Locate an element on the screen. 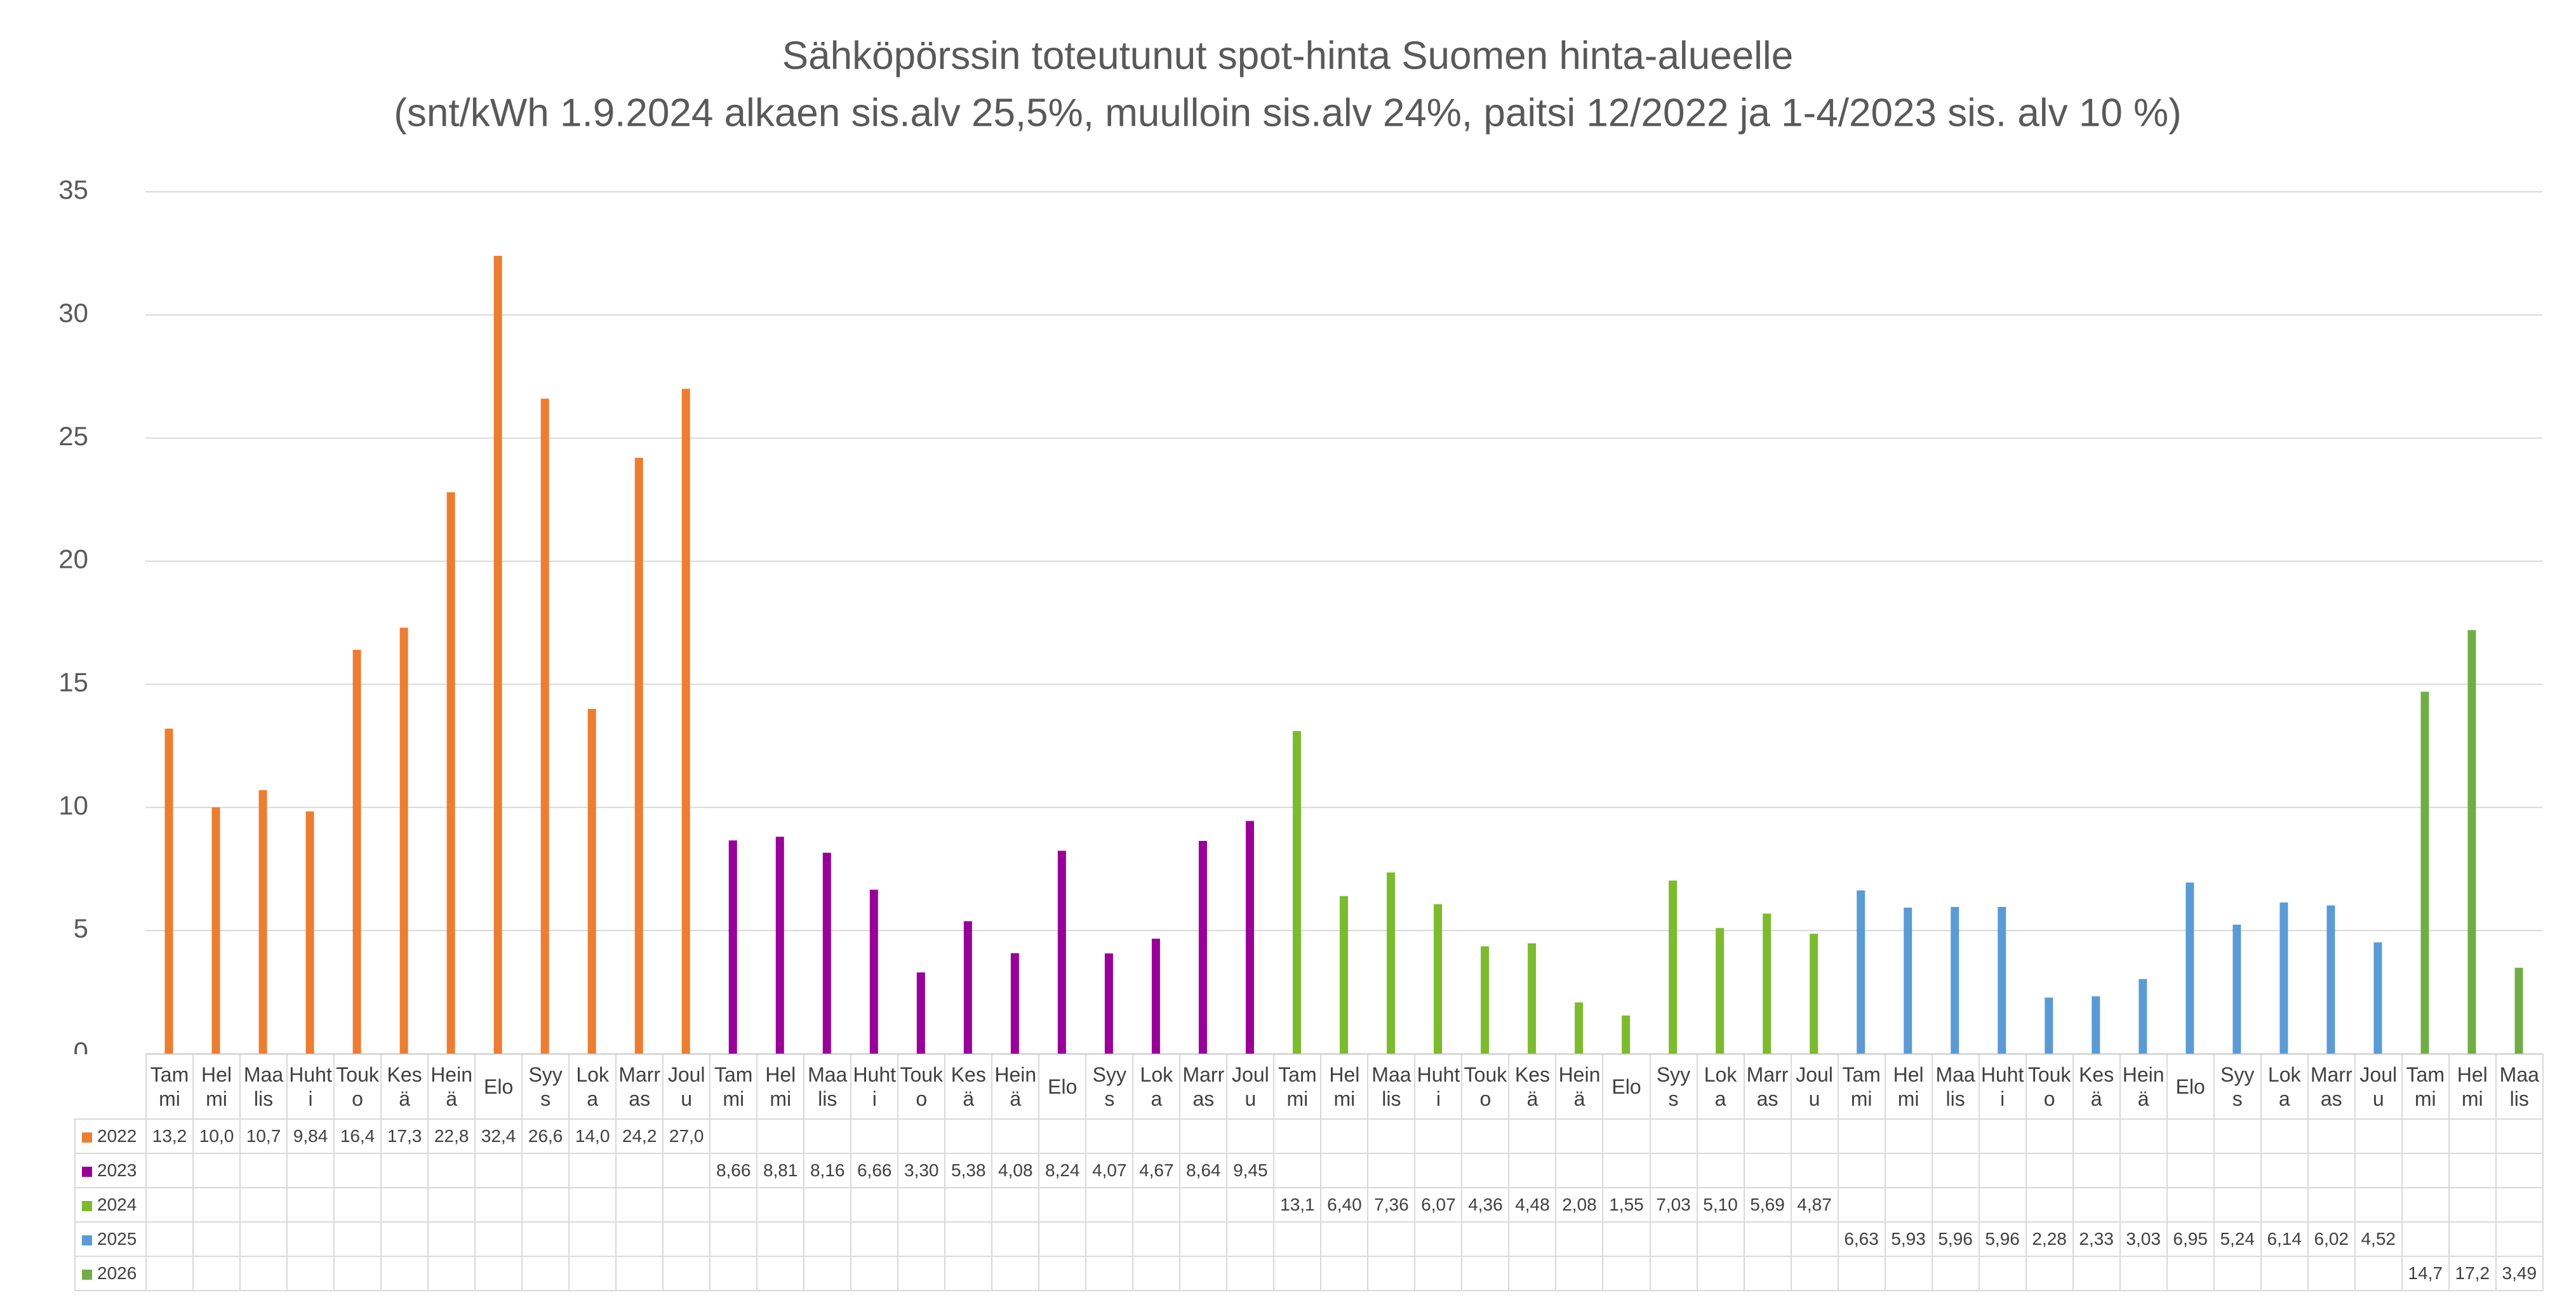  legend-entry: 2023 is located at coordinates (111, 1170).